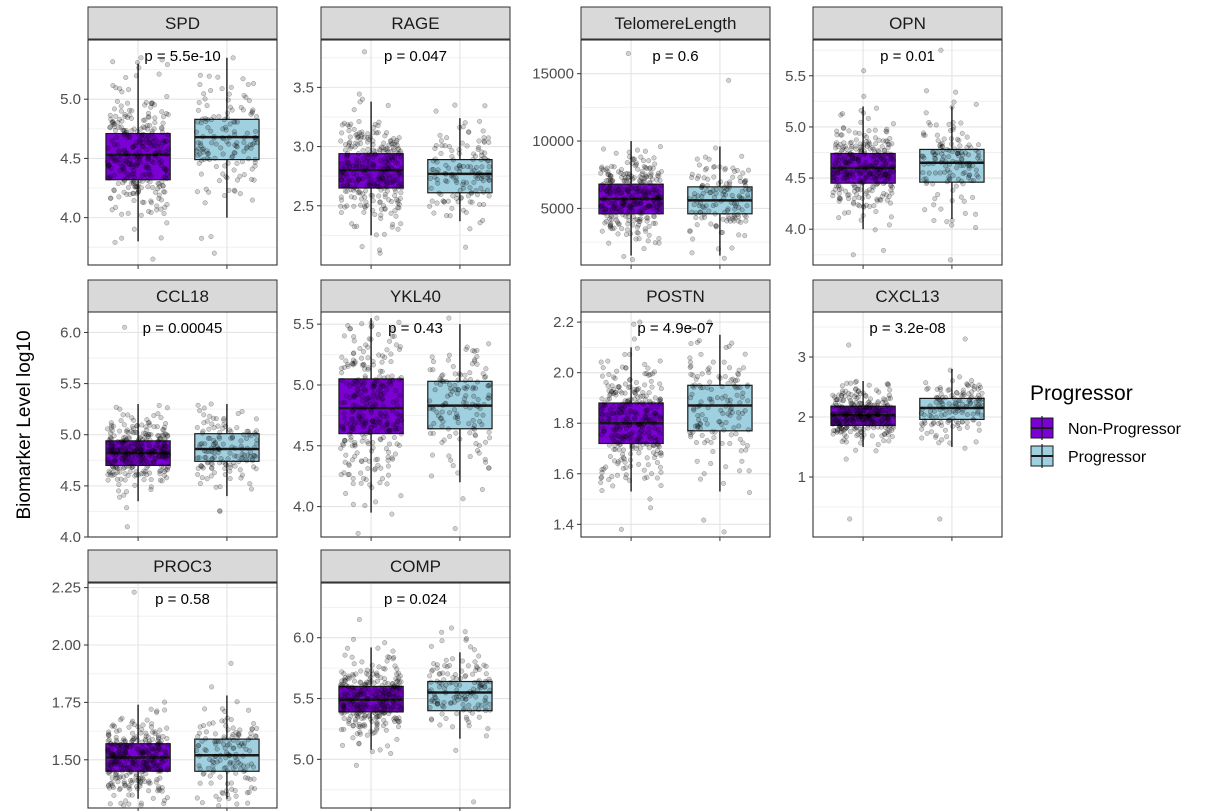 This screenshot has height=811, width=1214. What do you see at coordinates (70, 218) in the screenshot?
I see `y-tick-label: 4.0` at bounding box center [70, 218].